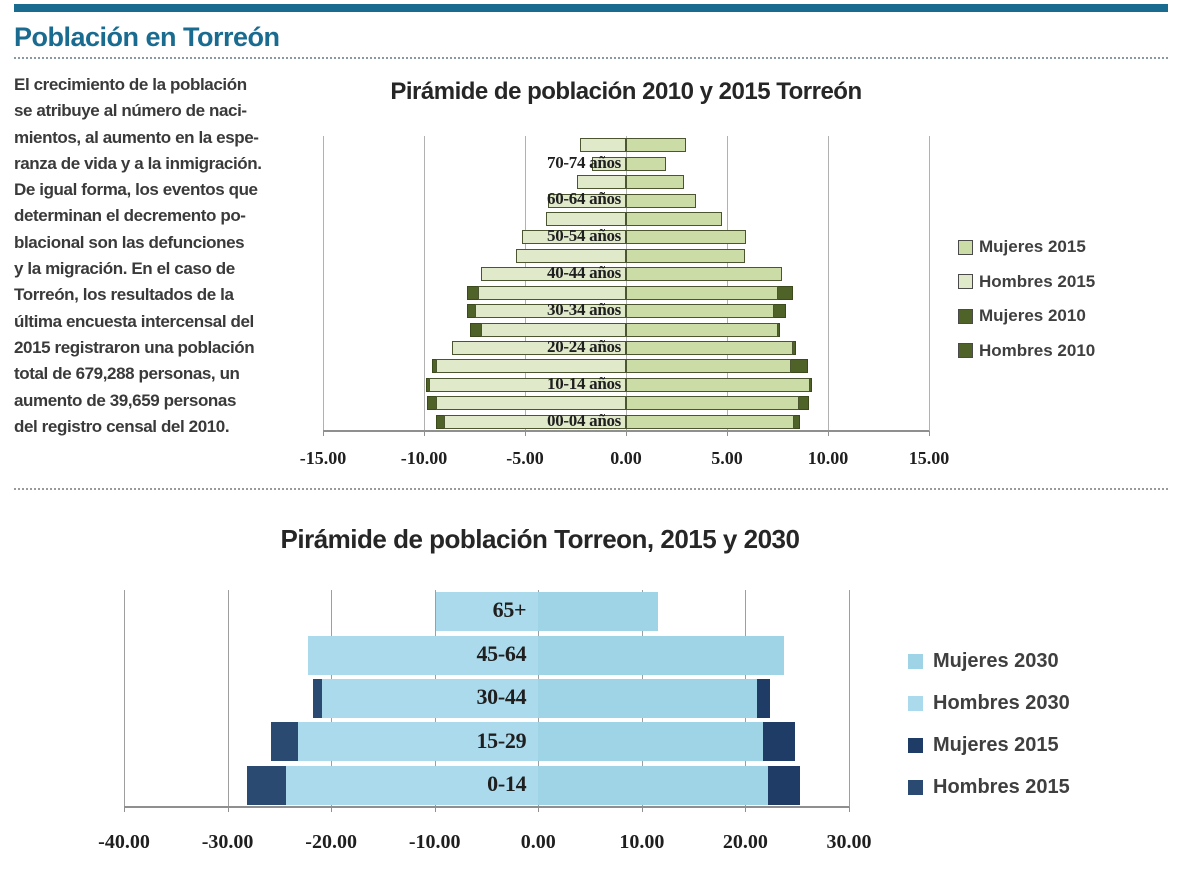  I want to click on legend-item: Hombres 2030, so click(989, 703).